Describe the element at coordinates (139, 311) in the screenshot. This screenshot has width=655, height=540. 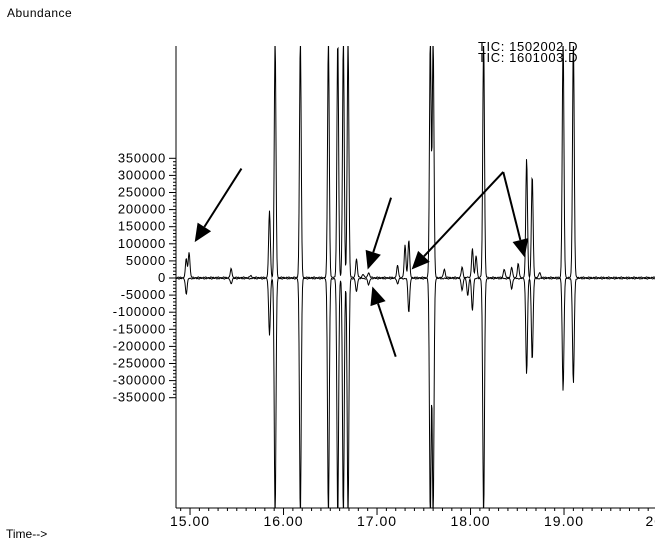
I see `y-tick-label: -100000` at that location.